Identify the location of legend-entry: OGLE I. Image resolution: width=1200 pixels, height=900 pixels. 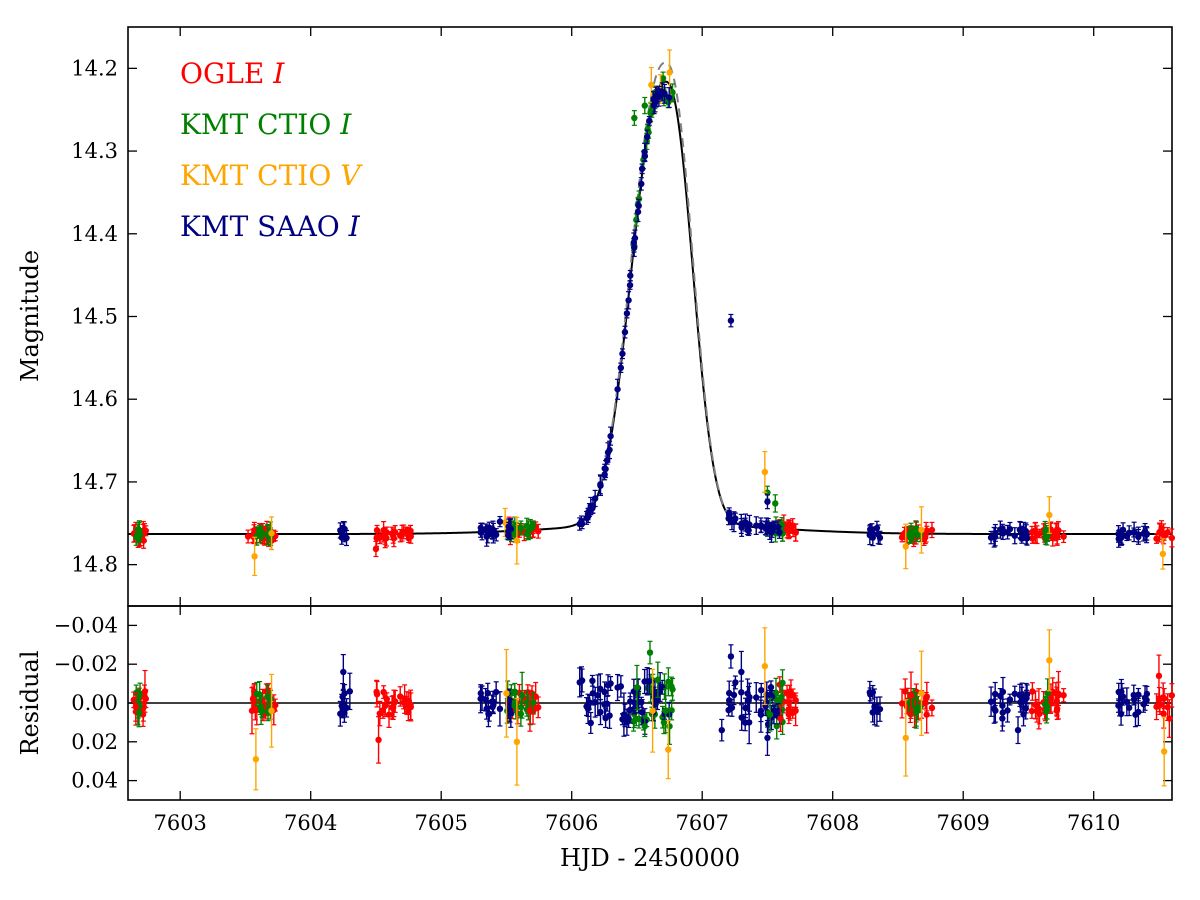
(232, 73).